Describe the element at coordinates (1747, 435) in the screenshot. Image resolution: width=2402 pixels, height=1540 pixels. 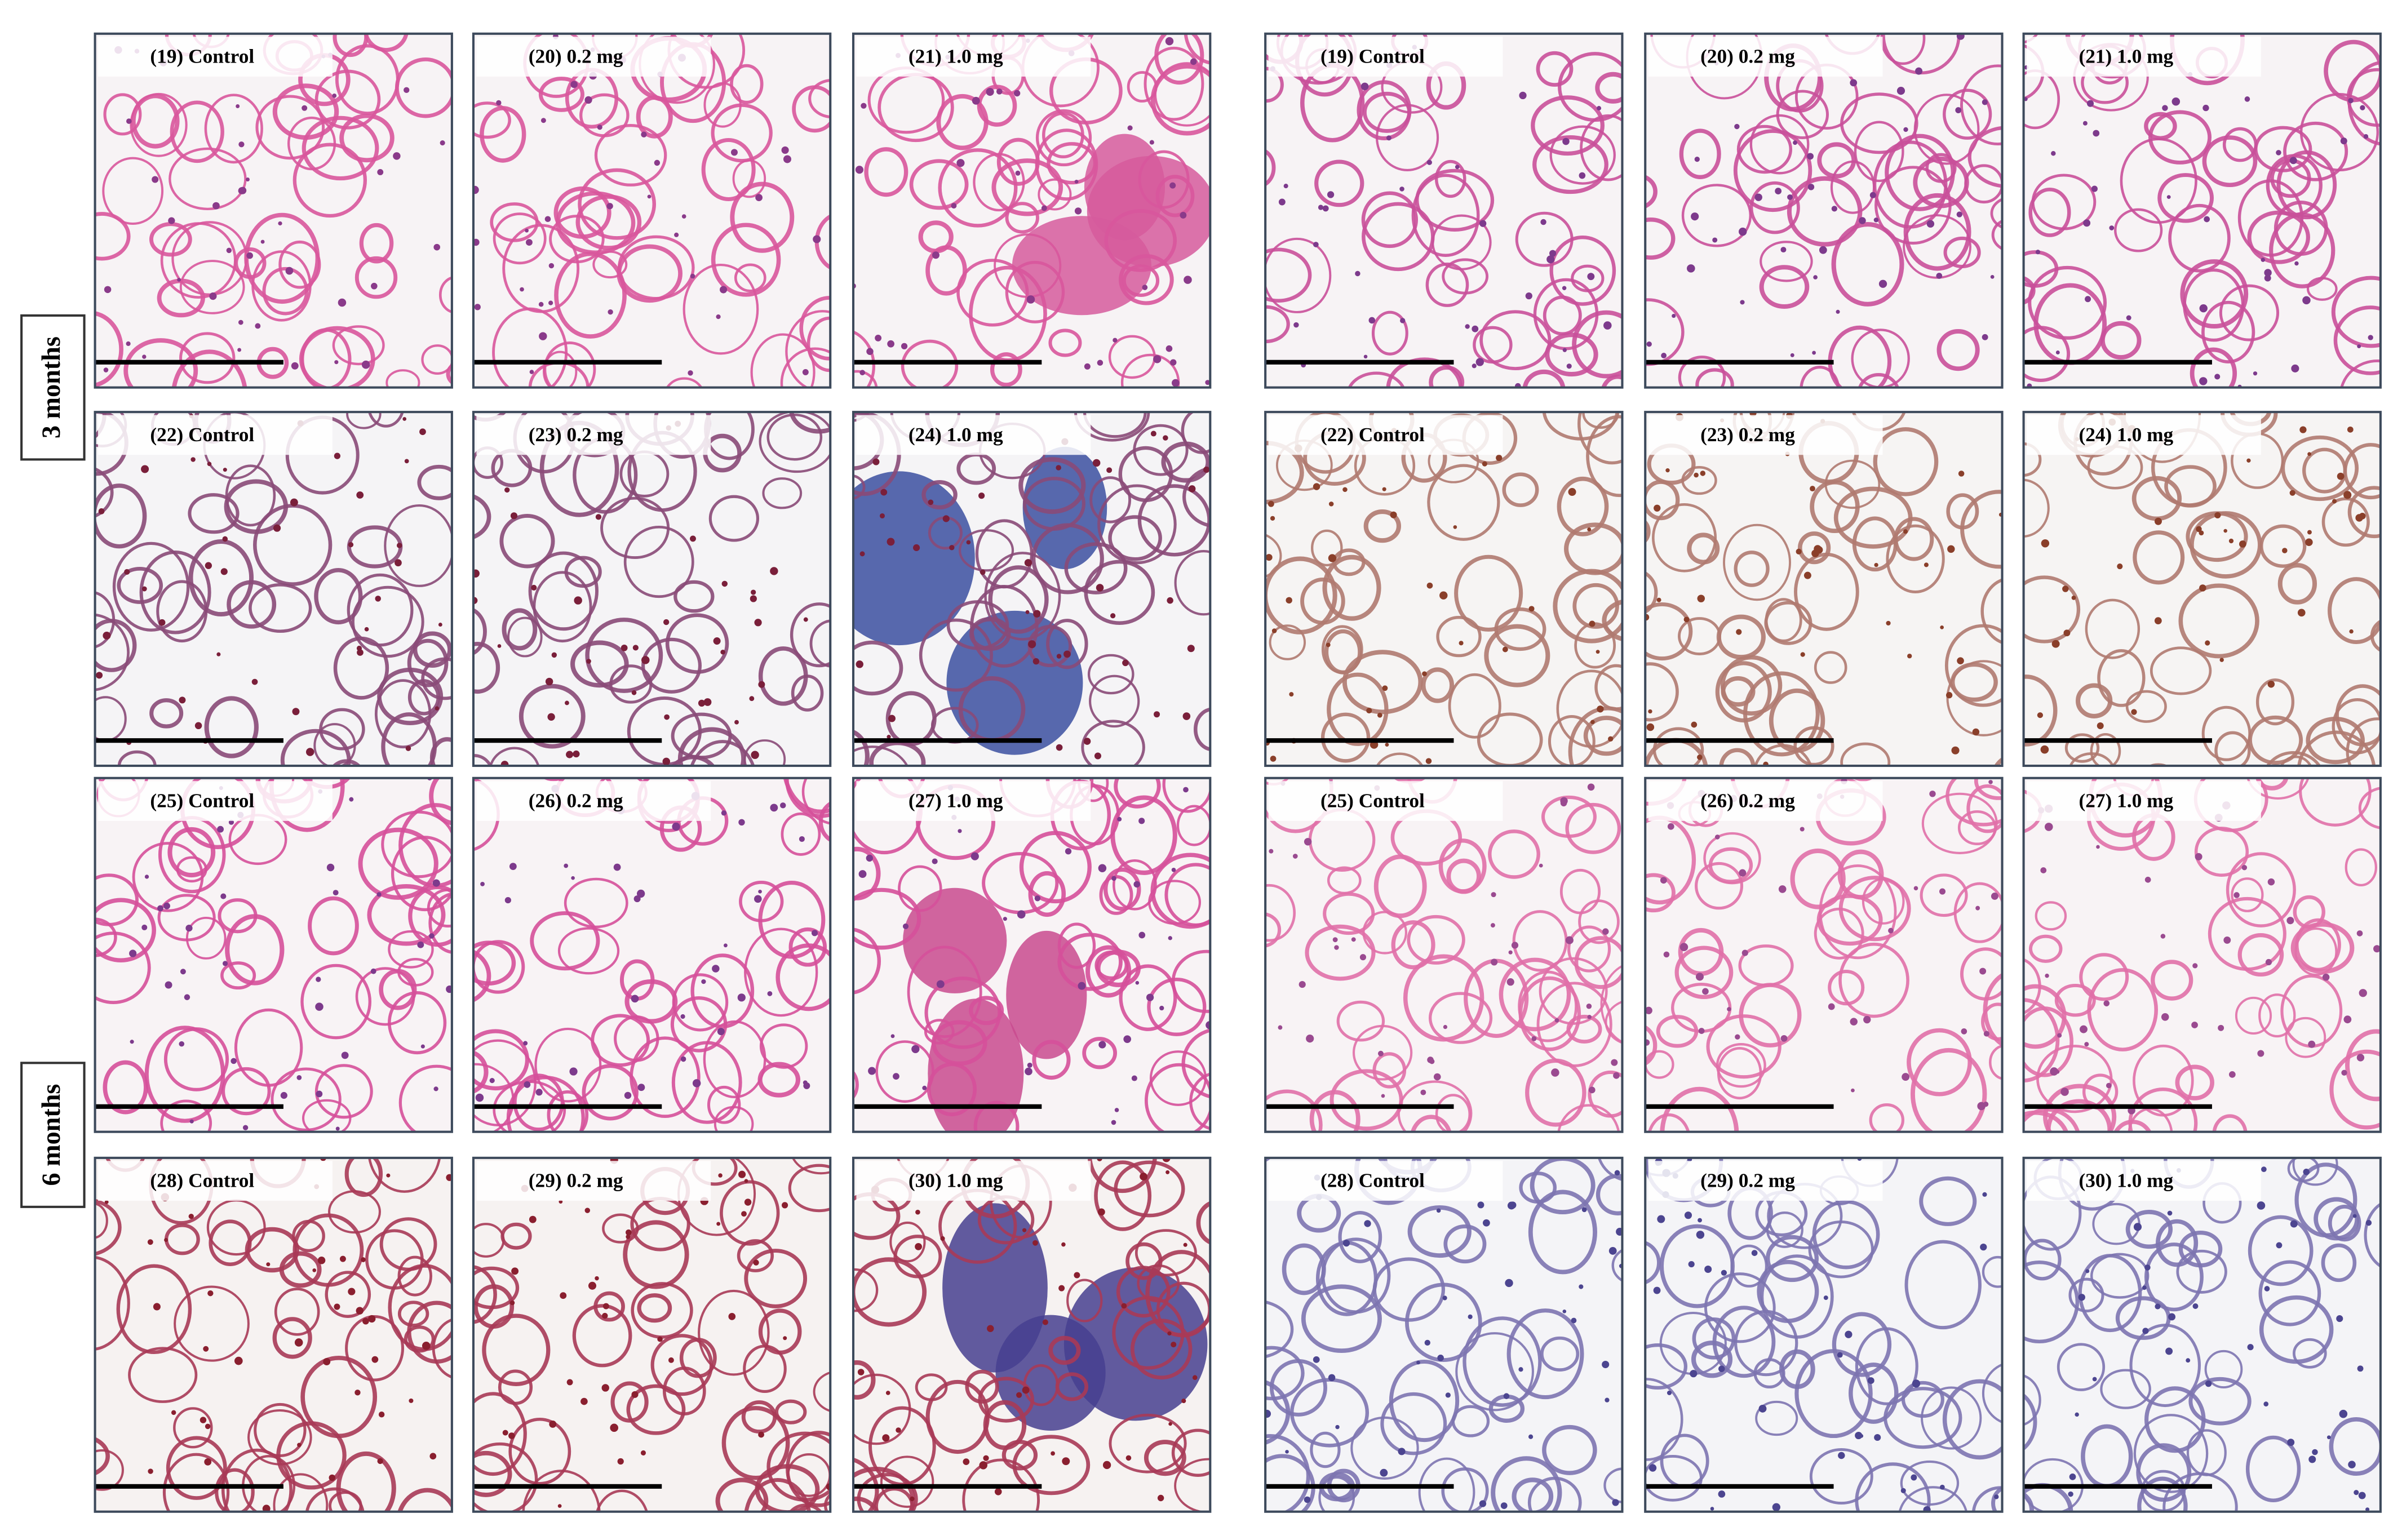
I see `panel-label: (23) 0.2 mg` at that location.